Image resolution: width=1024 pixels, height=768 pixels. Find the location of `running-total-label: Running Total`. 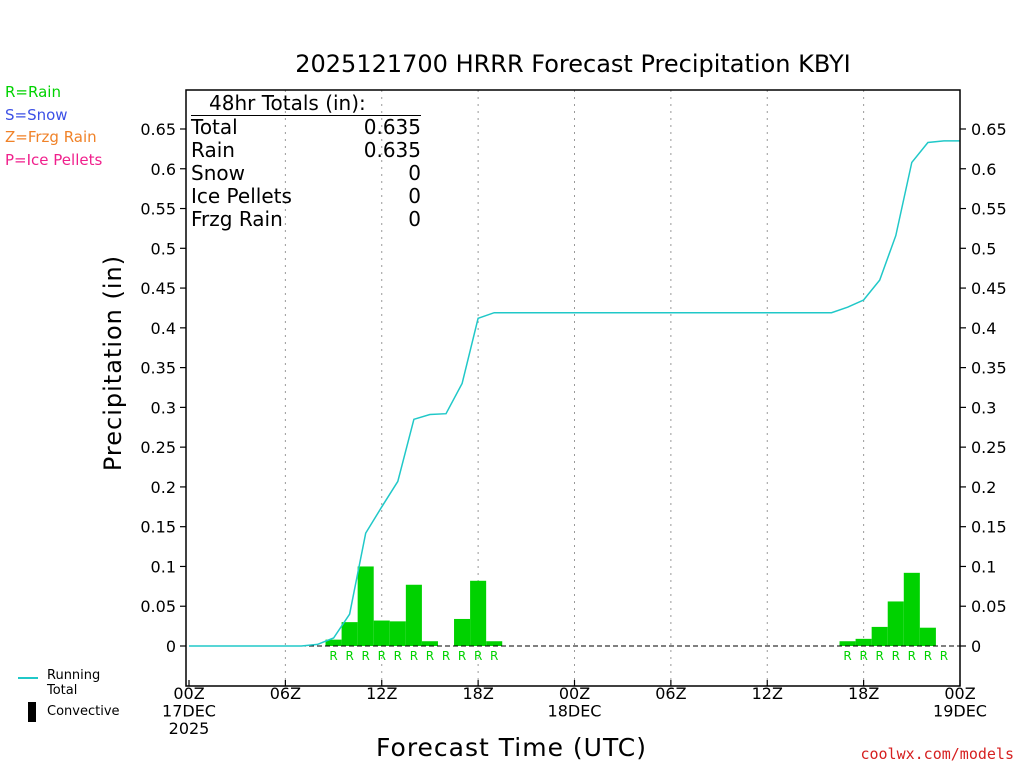

running-total-label: Running Total is located at coordinates (74, 683).